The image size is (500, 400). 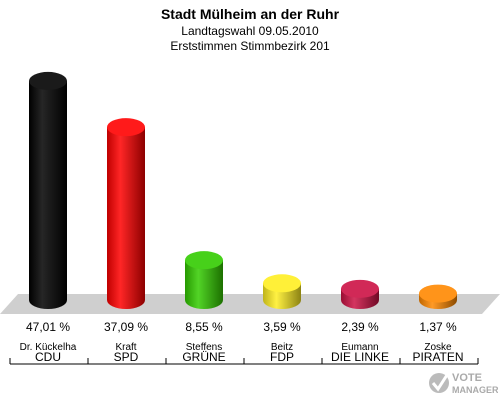 What do you see at coordinates (204, 327) in the screenshot?
I see `value-label: 8,55 %` at bounding box center [204, 327].